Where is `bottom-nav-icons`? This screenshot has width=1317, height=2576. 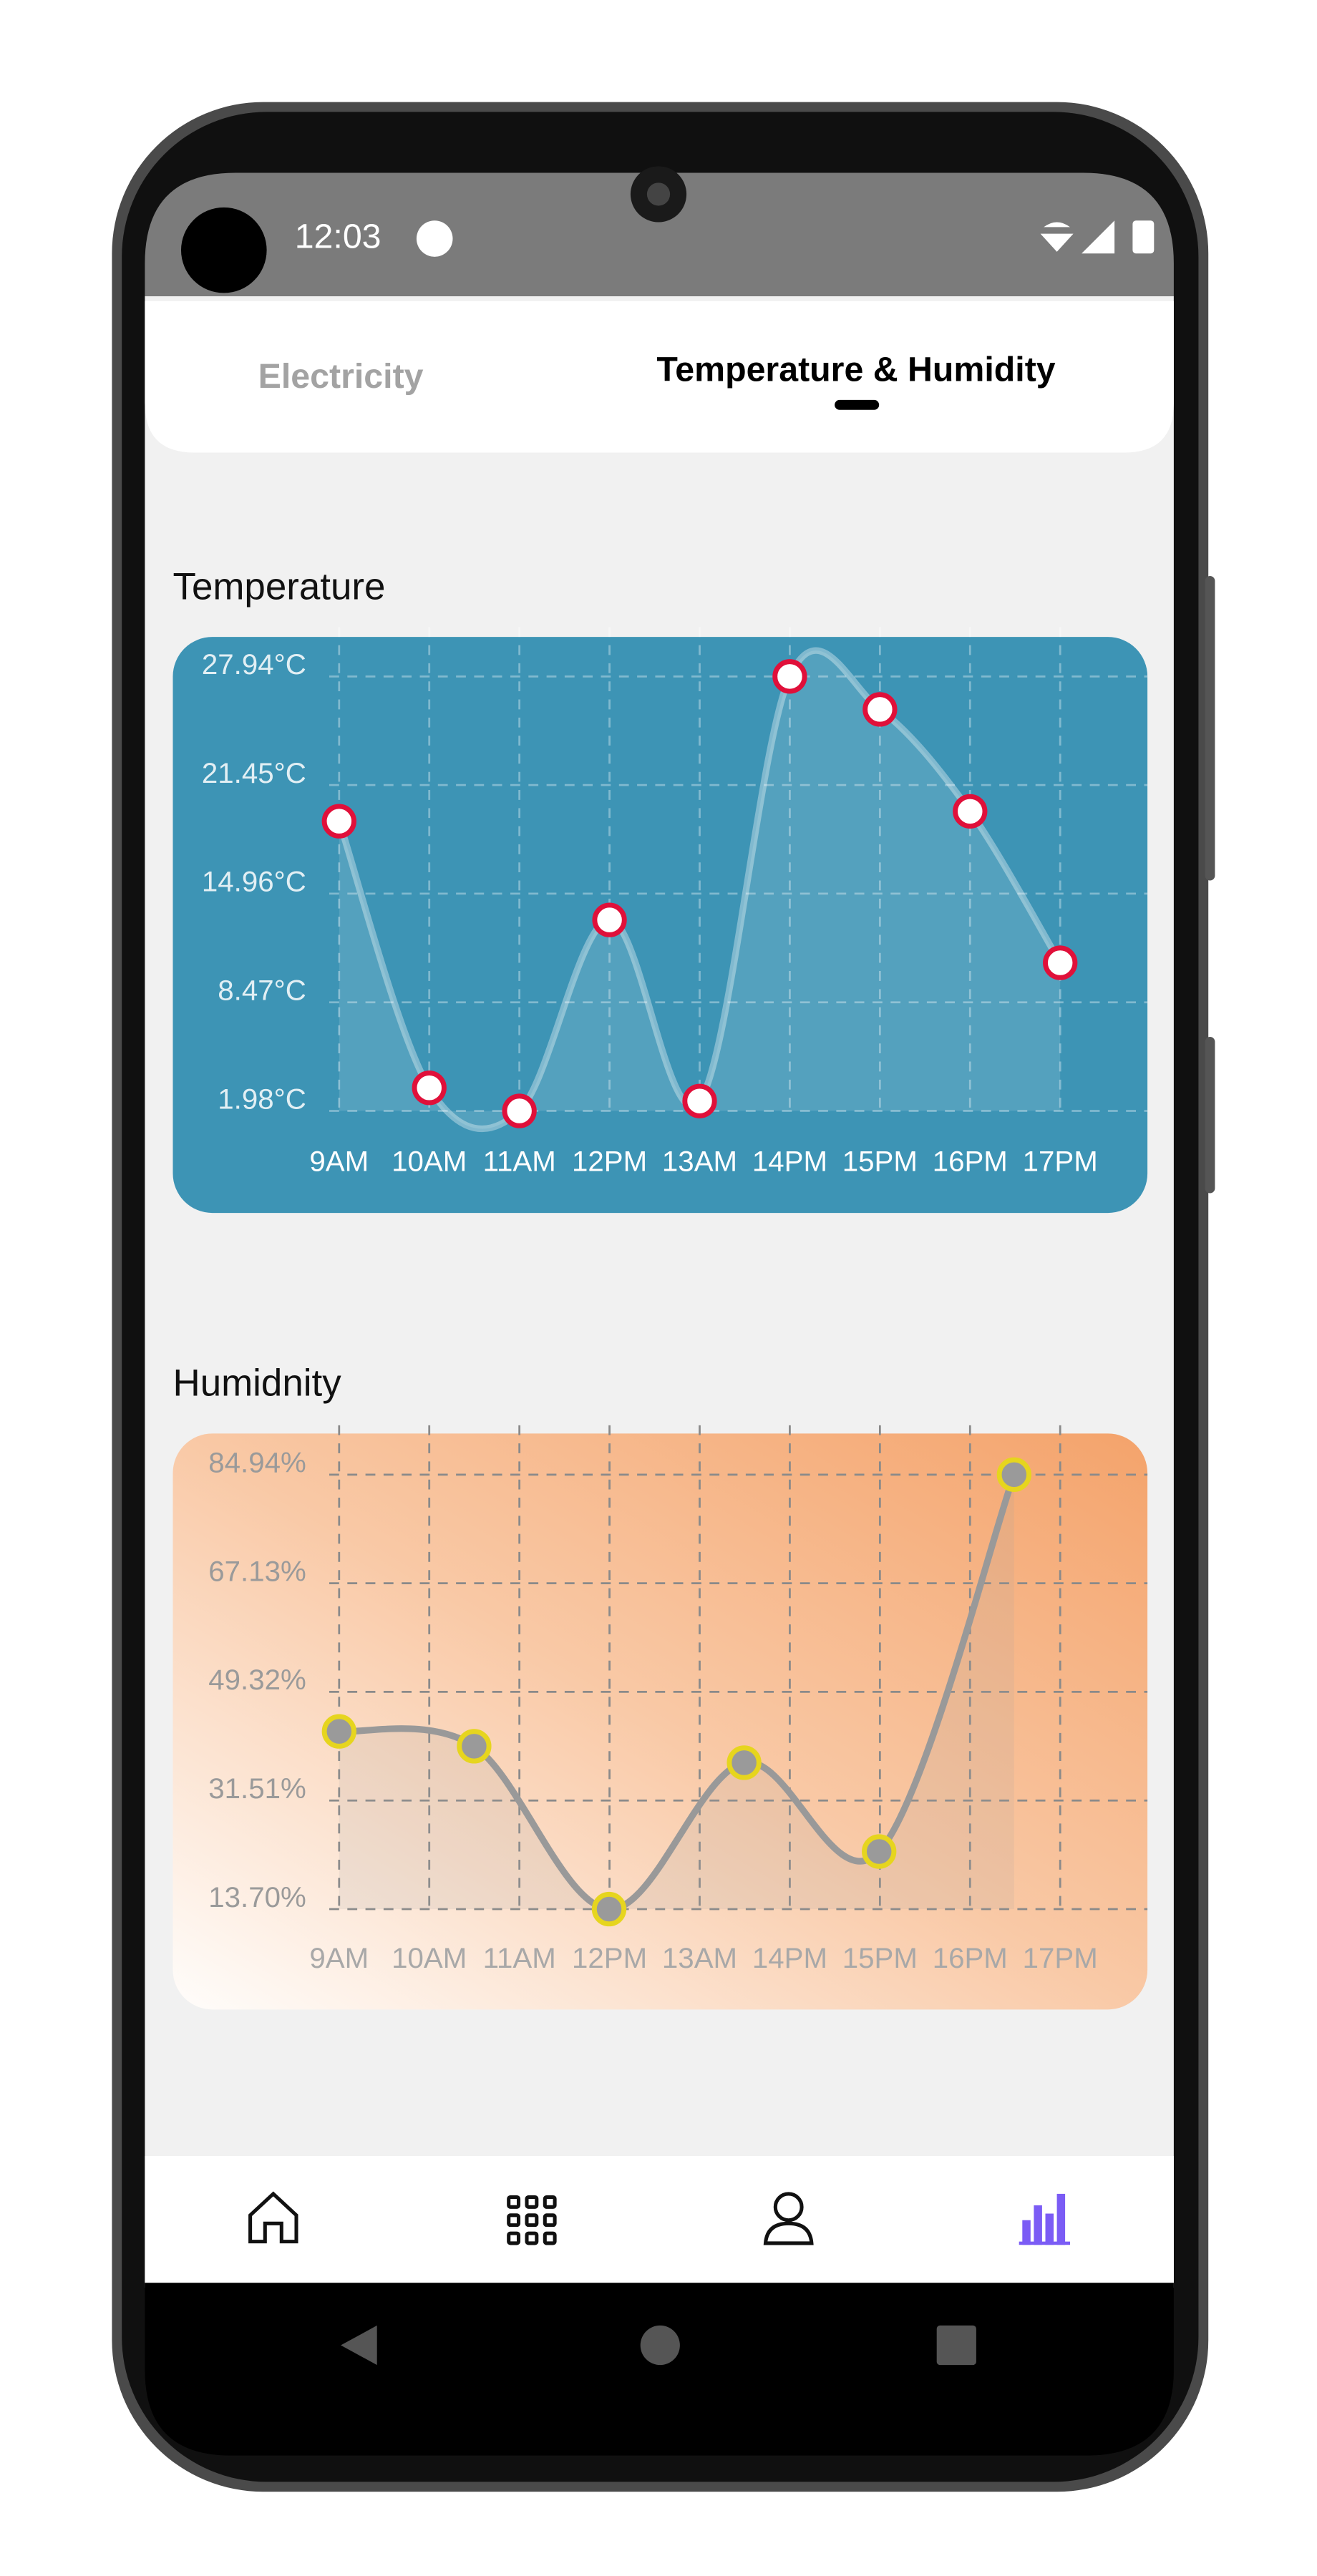 bottom-nav-icons is located at coordinates (531, 2218).